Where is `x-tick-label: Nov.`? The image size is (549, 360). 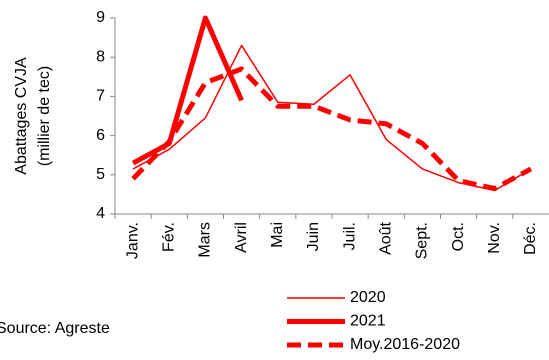
x-tick-label: Nov. is located at coordinates (494, 238).